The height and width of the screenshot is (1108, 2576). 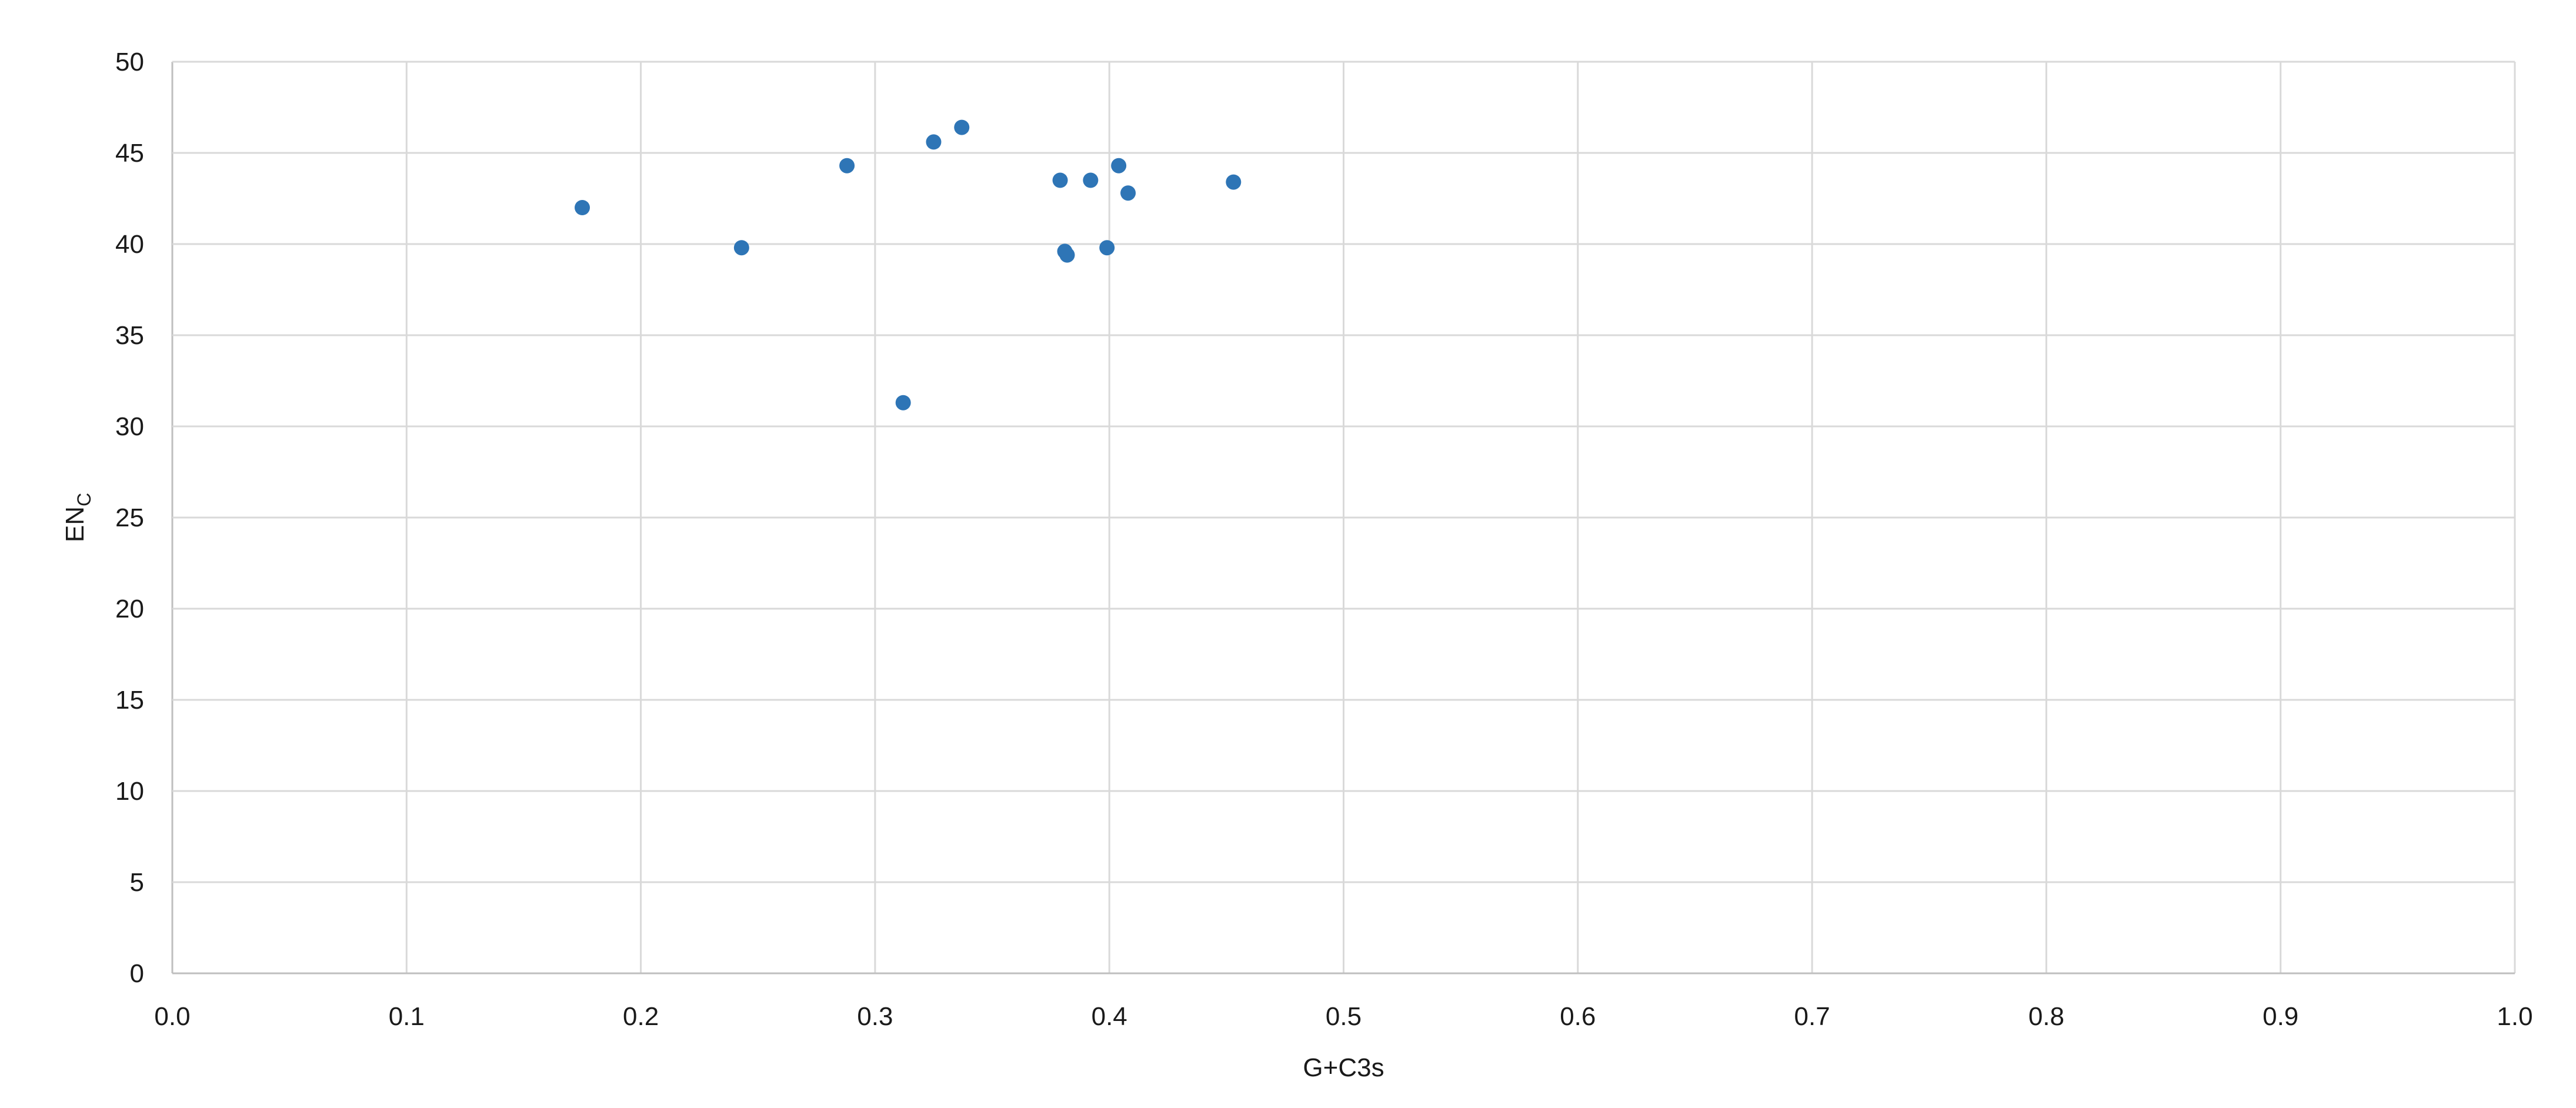 What do you see at coordinates (2046, 1016) in the screenshot?
I see `x-tick-label: 0.8` at bounding box center [2046, 1016].